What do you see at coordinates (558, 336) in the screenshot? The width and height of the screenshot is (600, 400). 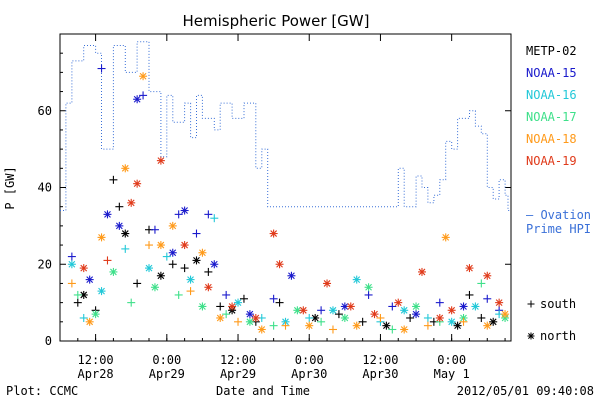 I see `marker-legend-label: north` at bounding box center [558, 336].